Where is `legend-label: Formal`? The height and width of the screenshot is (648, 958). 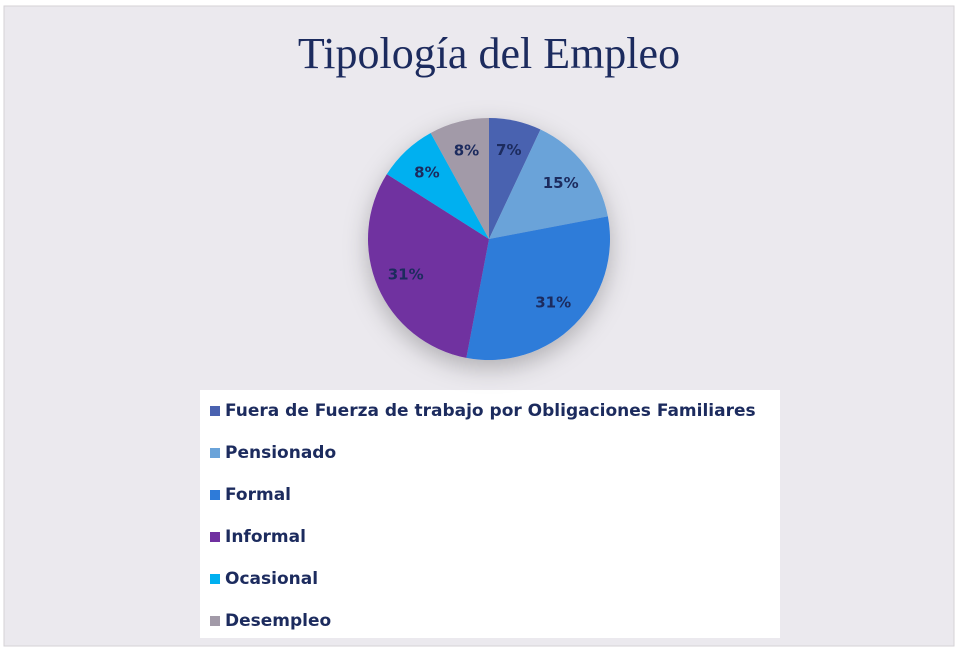
legend-label: Formal is located at coordinates (258, 495).